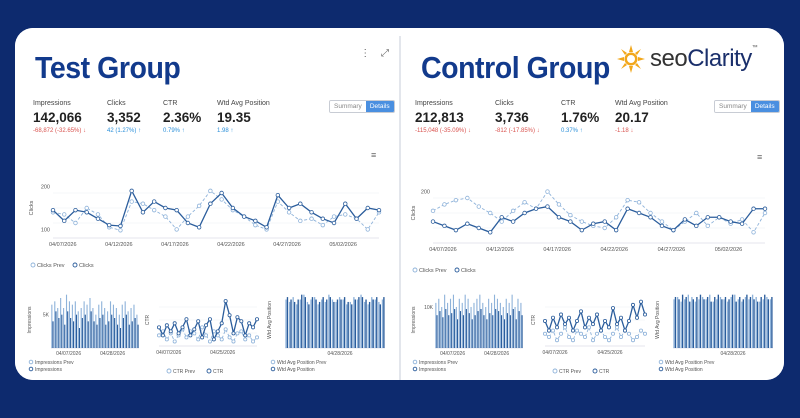 This screenshot has width=800, height=418. What do you see at coordinates (385, 53) in the screenshot?
I see `expand-icon: ⤢` at bounding box center [385, 53].